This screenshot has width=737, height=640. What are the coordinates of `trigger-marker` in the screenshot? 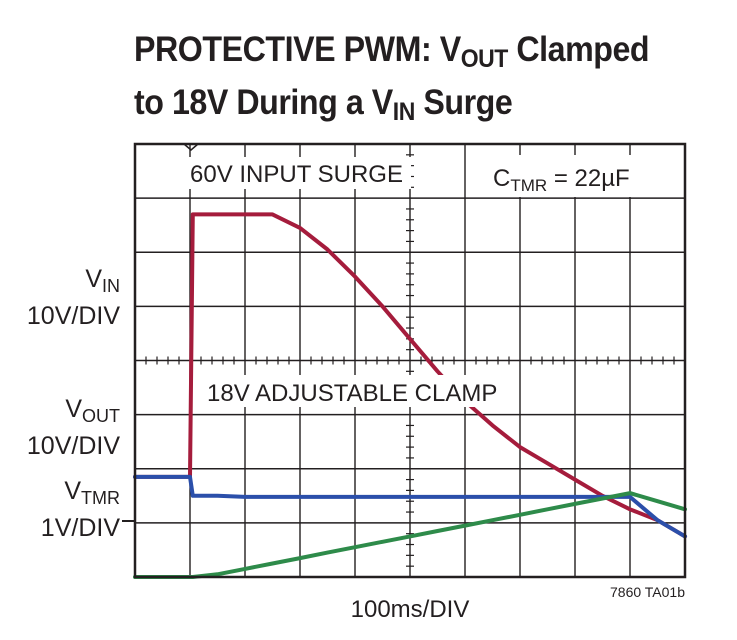 It's located at (191, 147).